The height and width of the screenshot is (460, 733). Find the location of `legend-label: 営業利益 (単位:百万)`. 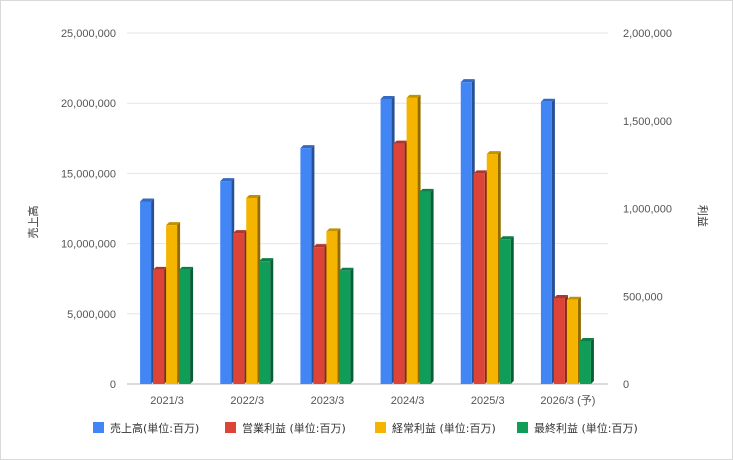

legend-label: 営業利益 (単位:百万) is located at coordinates (294, 428).